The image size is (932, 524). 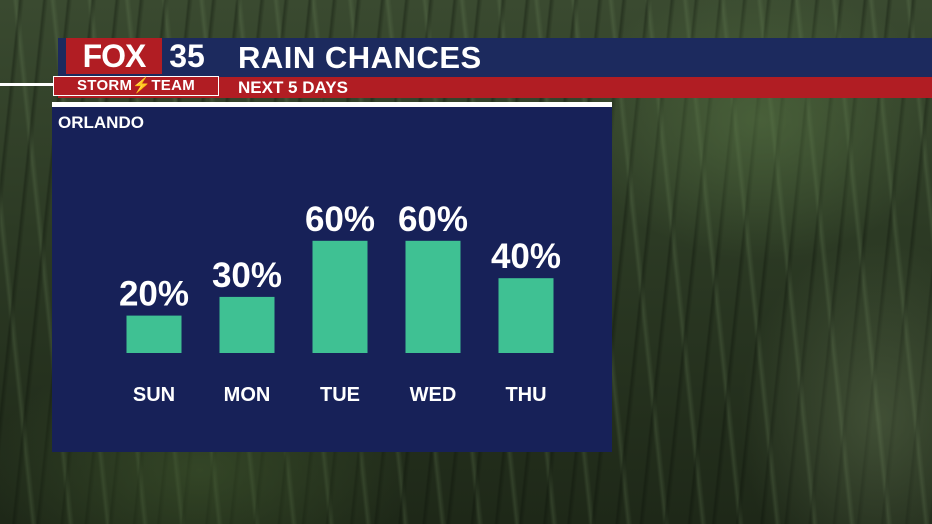 What do you see at coordinates (247, 275) in the screenshot?
I see `data-label-mon: 30%` at bounding box center [247, 275].